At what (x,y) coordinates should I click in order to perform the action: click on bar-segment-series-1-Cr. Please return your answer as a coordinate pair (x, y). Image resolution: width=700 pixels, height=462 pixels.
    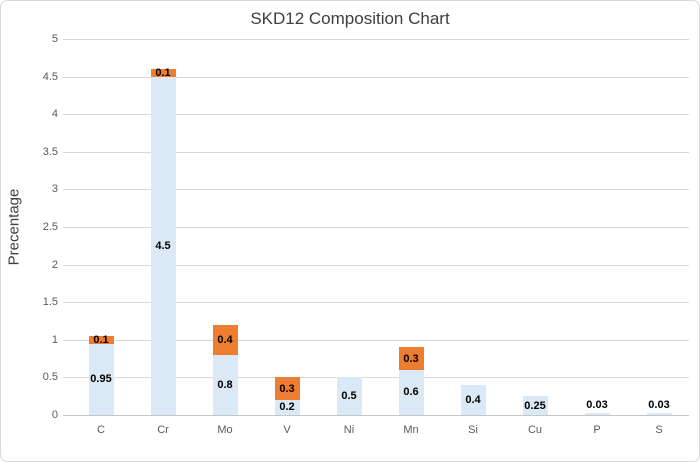
    Looking at the image, I should click on (163, 245).